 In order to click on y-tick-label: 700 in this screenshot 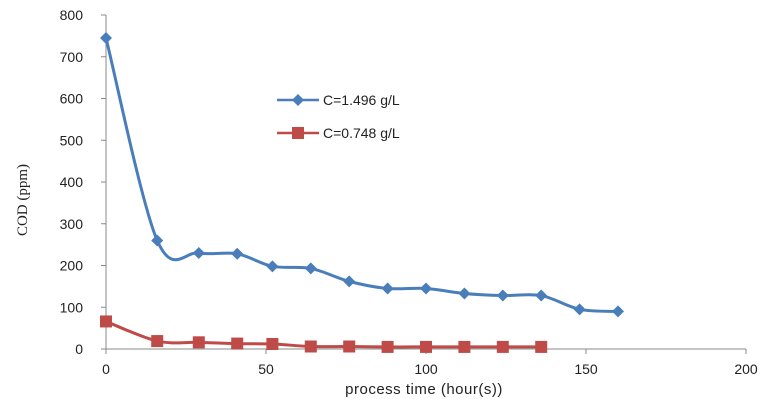, I will do `click(72, 57)`.